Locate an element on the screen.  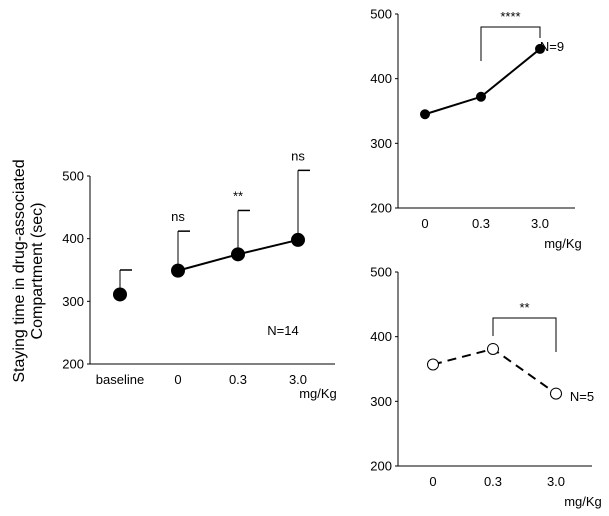
significance-label: **** is located at coordinates (510, 16).